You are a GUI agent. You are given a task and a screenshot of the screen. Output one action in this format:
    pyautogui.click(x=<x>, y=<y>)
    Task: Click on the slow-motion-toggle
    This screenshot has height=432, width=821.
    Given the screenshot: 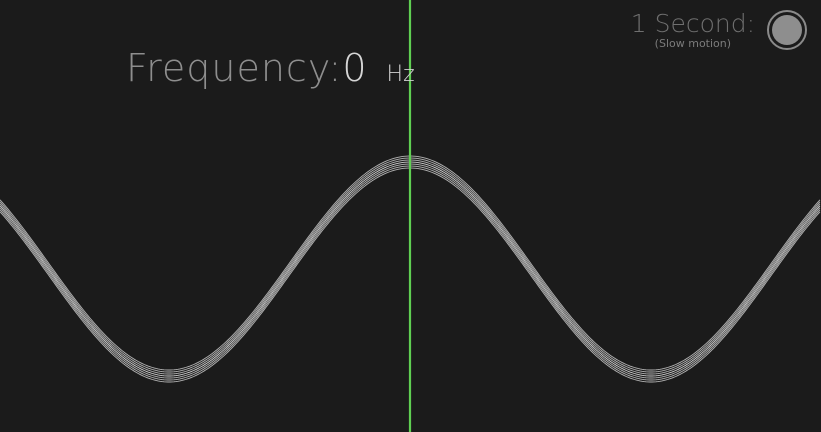 What is the action you would take?
    pyautogui.click(x=787, y=30)
    